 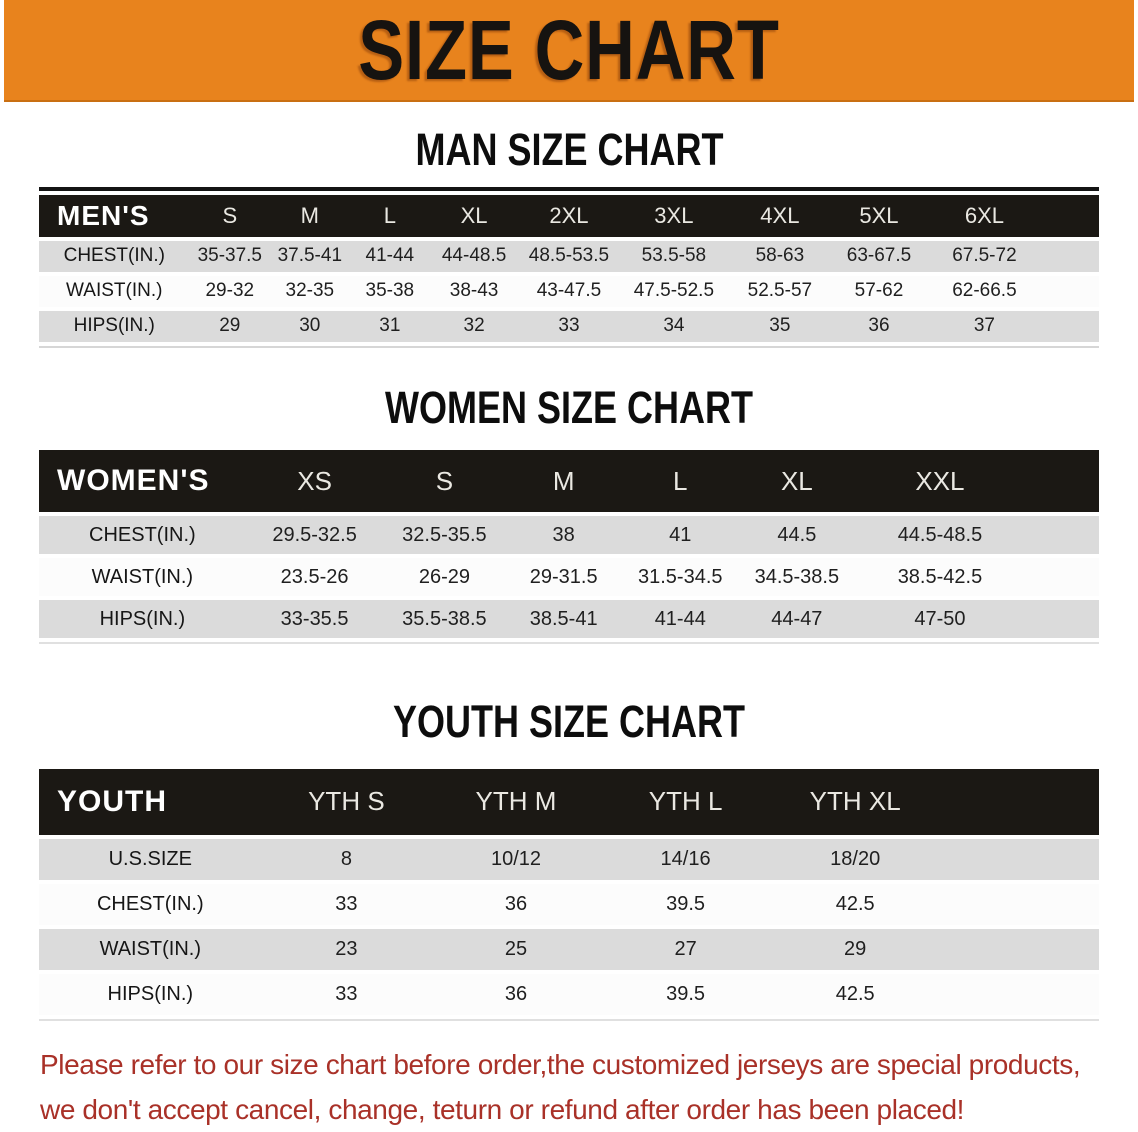 What do you see at coordinates (474, 256) in the screenshot?
I see `measurement-cell: 44-48.5` at bounding box center [474, 256].